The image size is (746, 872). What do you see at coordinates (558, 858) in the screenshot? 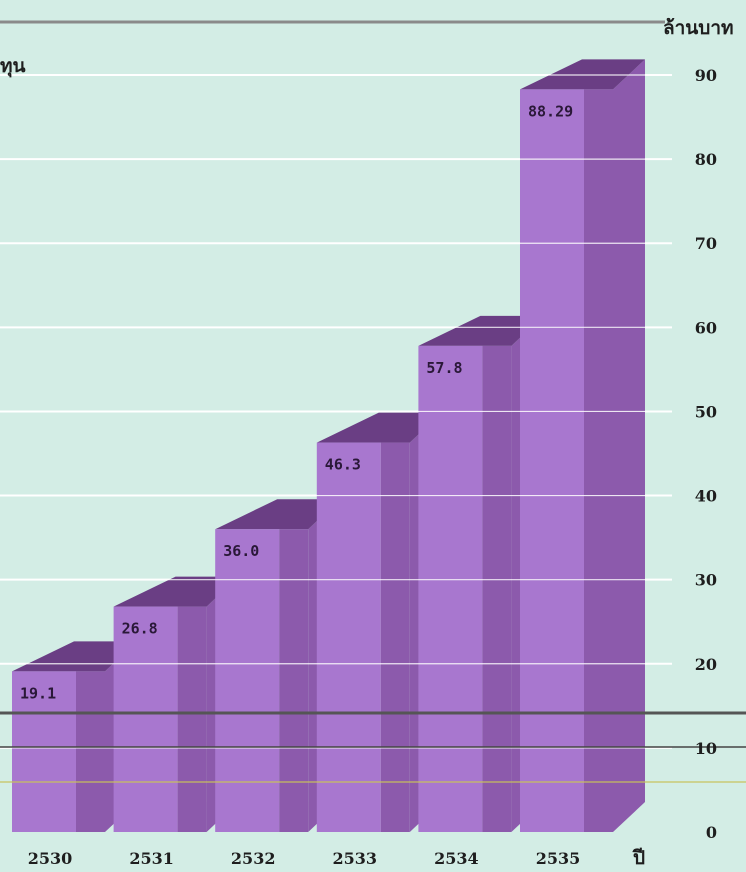
I see `x-tick-label-2535: 2535` at bounding box center [558, 858].